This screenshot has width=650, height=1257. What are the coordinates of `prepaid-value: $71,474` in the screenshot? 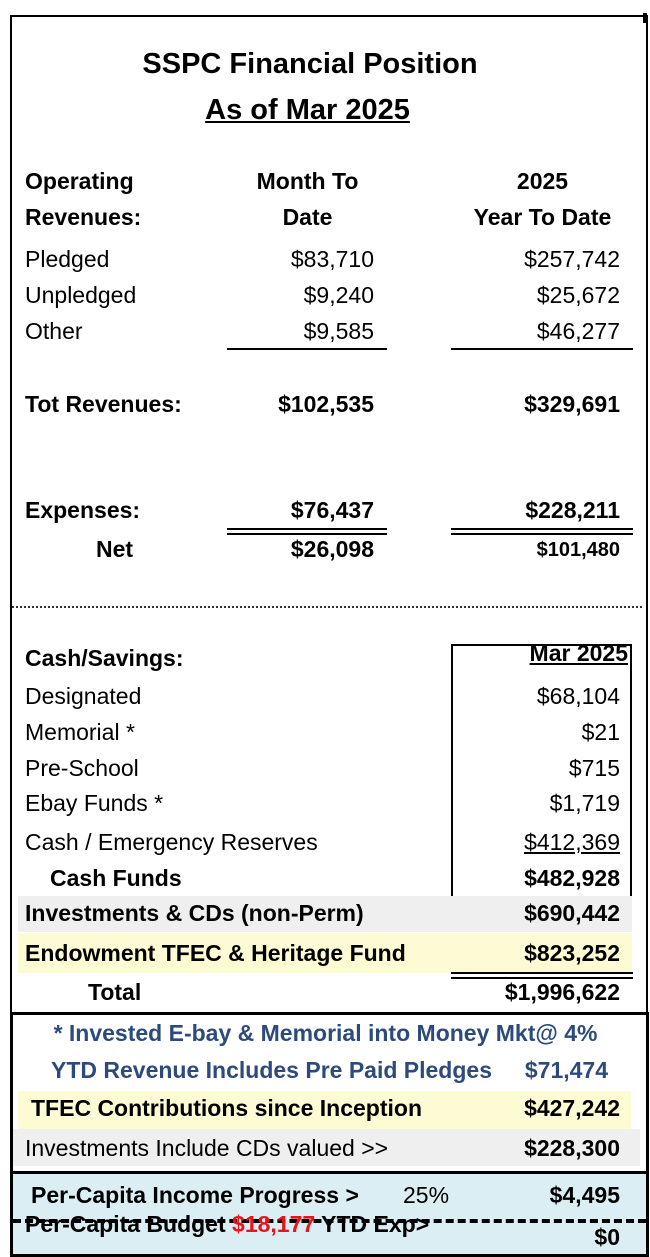 It's located at (566, 1070).